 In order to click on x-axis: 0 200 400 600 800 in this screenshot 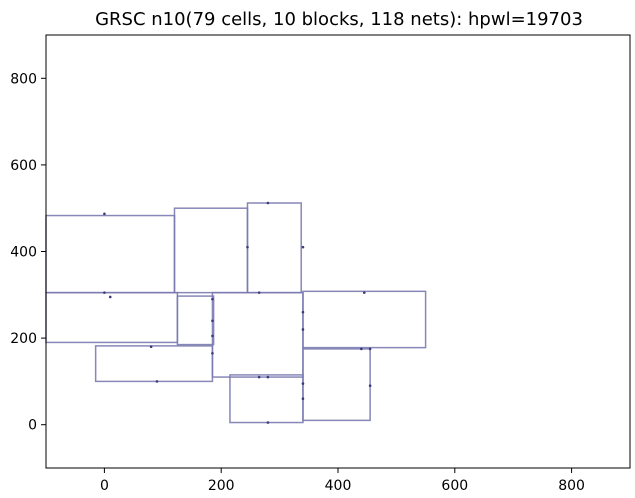, I will do `click(342, 481)`.